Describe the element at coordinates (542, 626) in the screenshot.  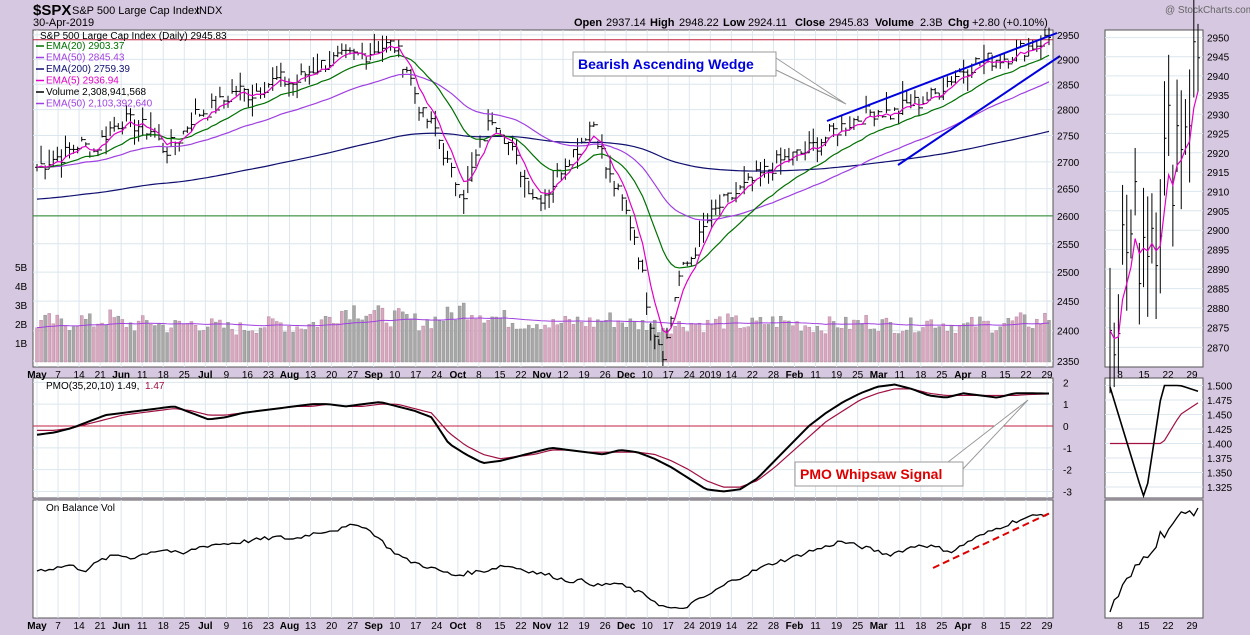
I see `obv-x-tick-label: Nov` at that location.